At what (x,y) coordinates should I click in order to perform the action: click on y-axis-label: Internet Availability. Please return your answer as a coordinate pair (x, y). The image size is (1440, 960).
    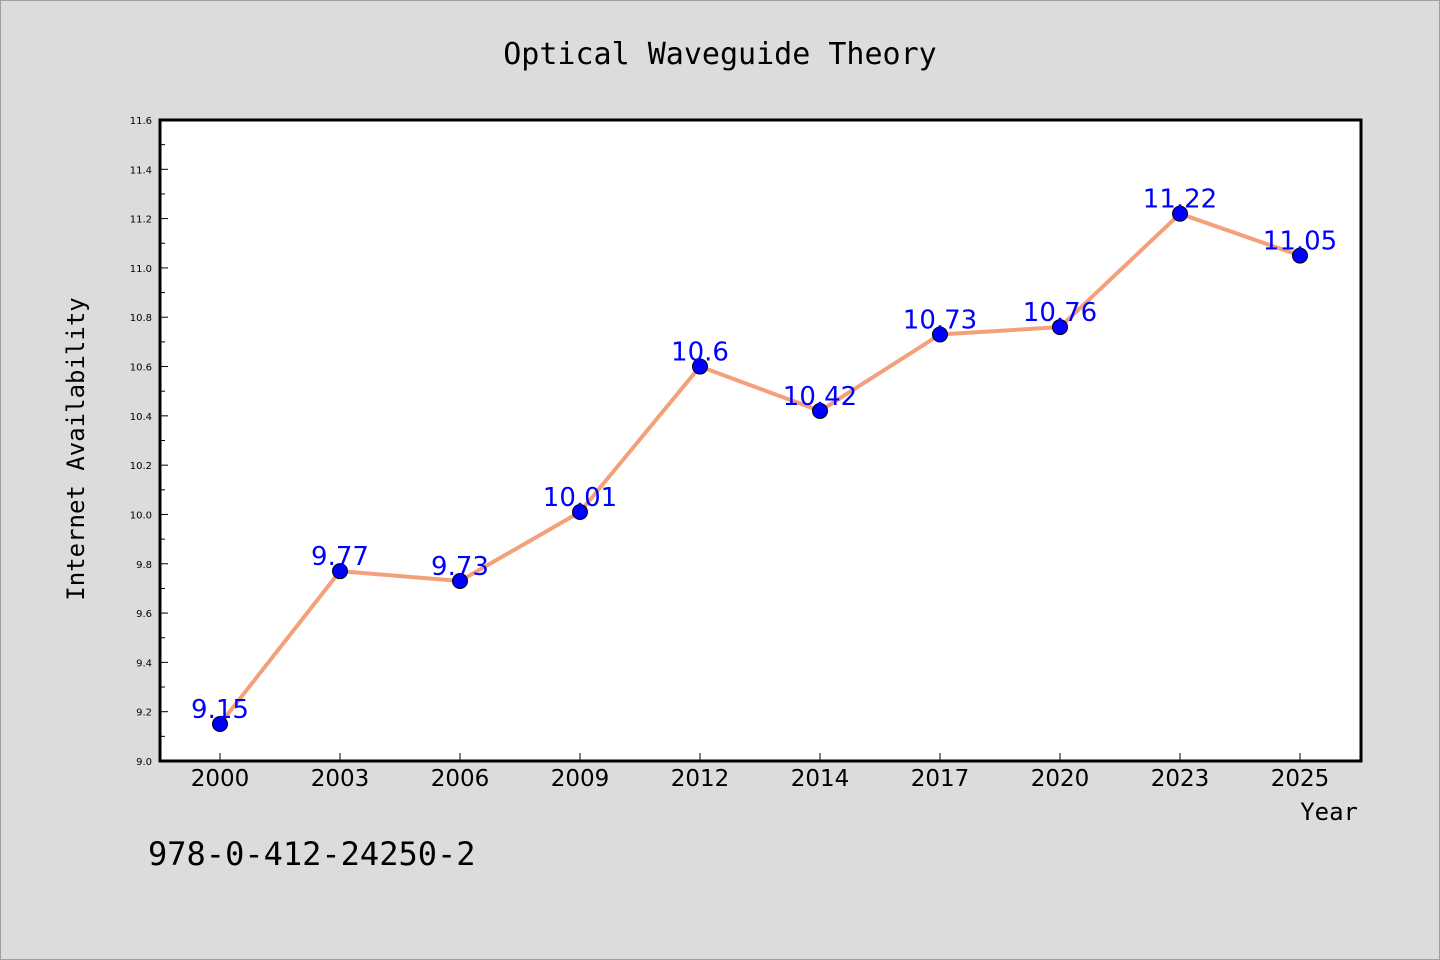
    Looking at the image, I should click on (76, 448).